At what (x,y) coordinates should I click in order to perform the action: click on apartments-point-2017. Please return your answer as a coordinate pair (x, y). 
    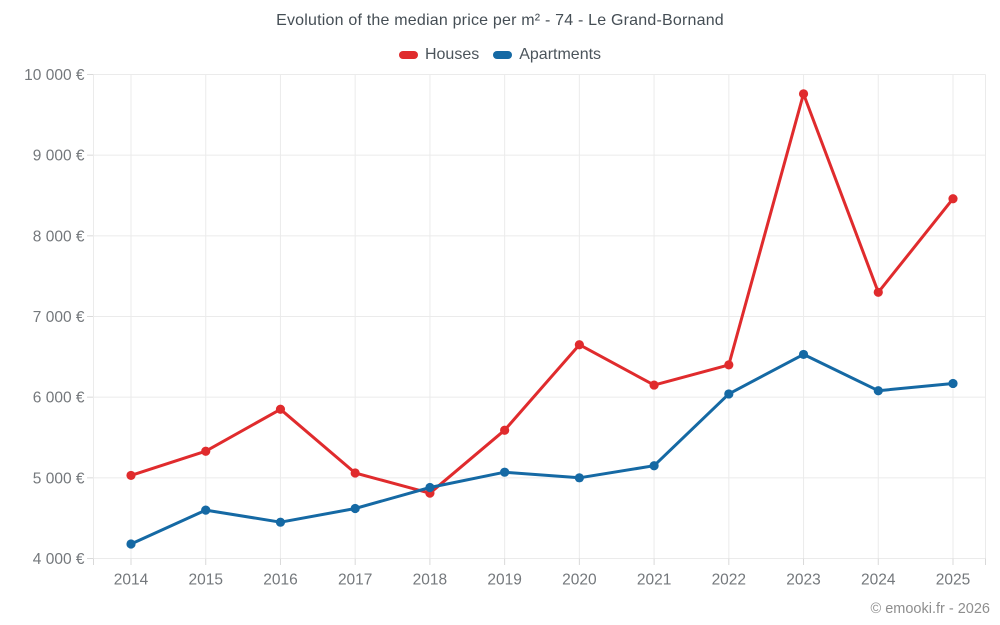
    Looking at the image, I should click on (355, 508).